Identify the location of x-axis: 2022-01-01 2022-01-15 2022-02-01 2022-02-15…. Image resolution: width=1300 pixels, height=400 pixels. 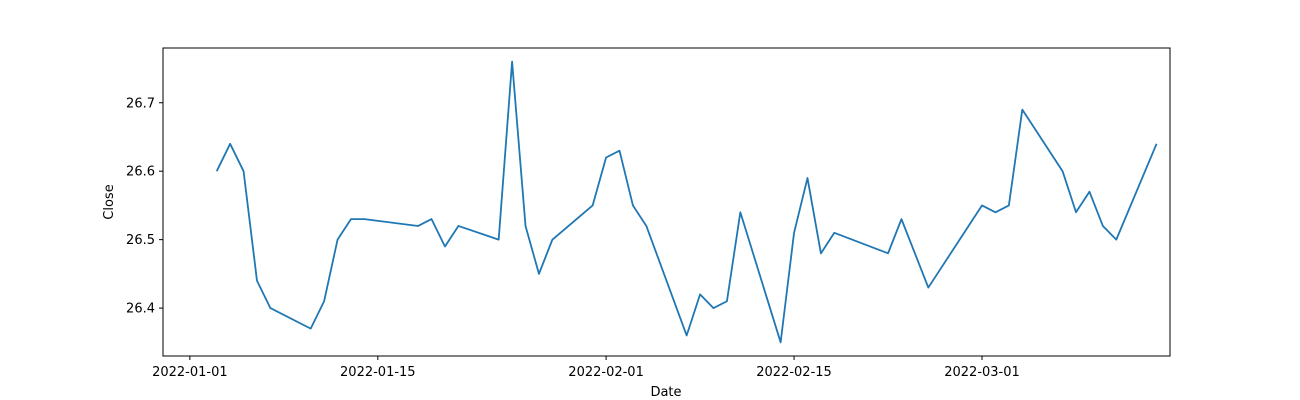
(586, 368).